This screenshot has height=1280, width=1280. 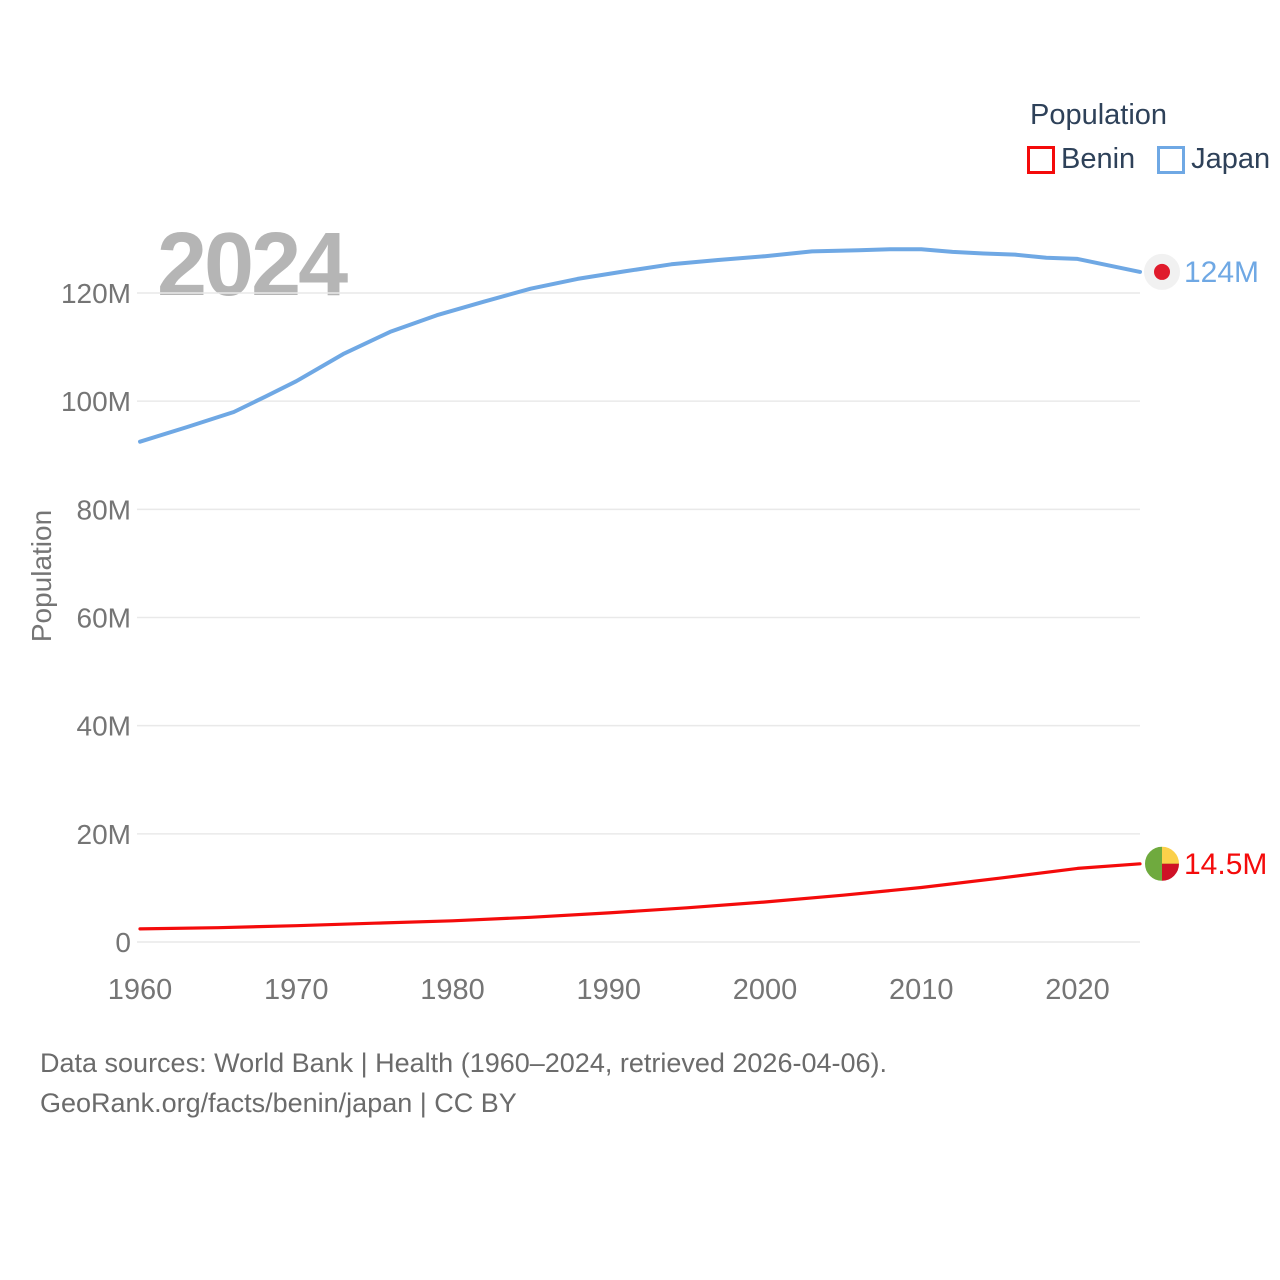 What do you see at coordinates (278, 1103) in the screenshot?
I see `source-url-text: GeoRank.org/facts/benin/japan | CC BY` at bounding box center [278, 1103].